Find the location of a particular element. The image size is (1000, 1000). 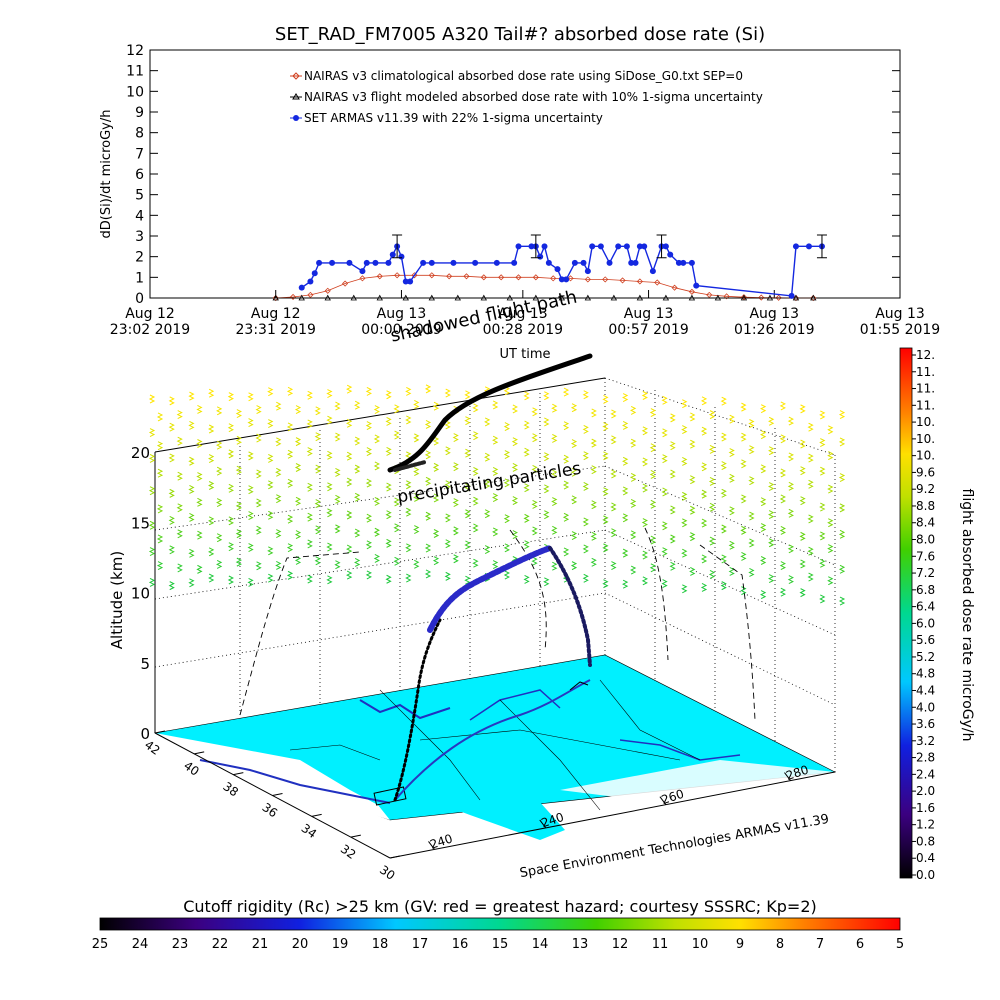

lon-tick-label: 240 is located at coordinates (552, 820).